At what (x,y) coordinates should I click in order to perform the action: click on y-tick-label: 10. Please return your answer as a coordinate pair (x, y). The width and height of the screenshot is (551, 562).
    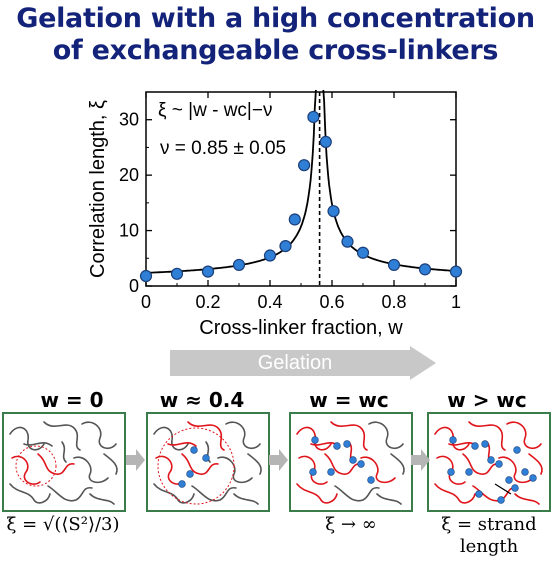
    Looking at the image, I should click on (129, 231).